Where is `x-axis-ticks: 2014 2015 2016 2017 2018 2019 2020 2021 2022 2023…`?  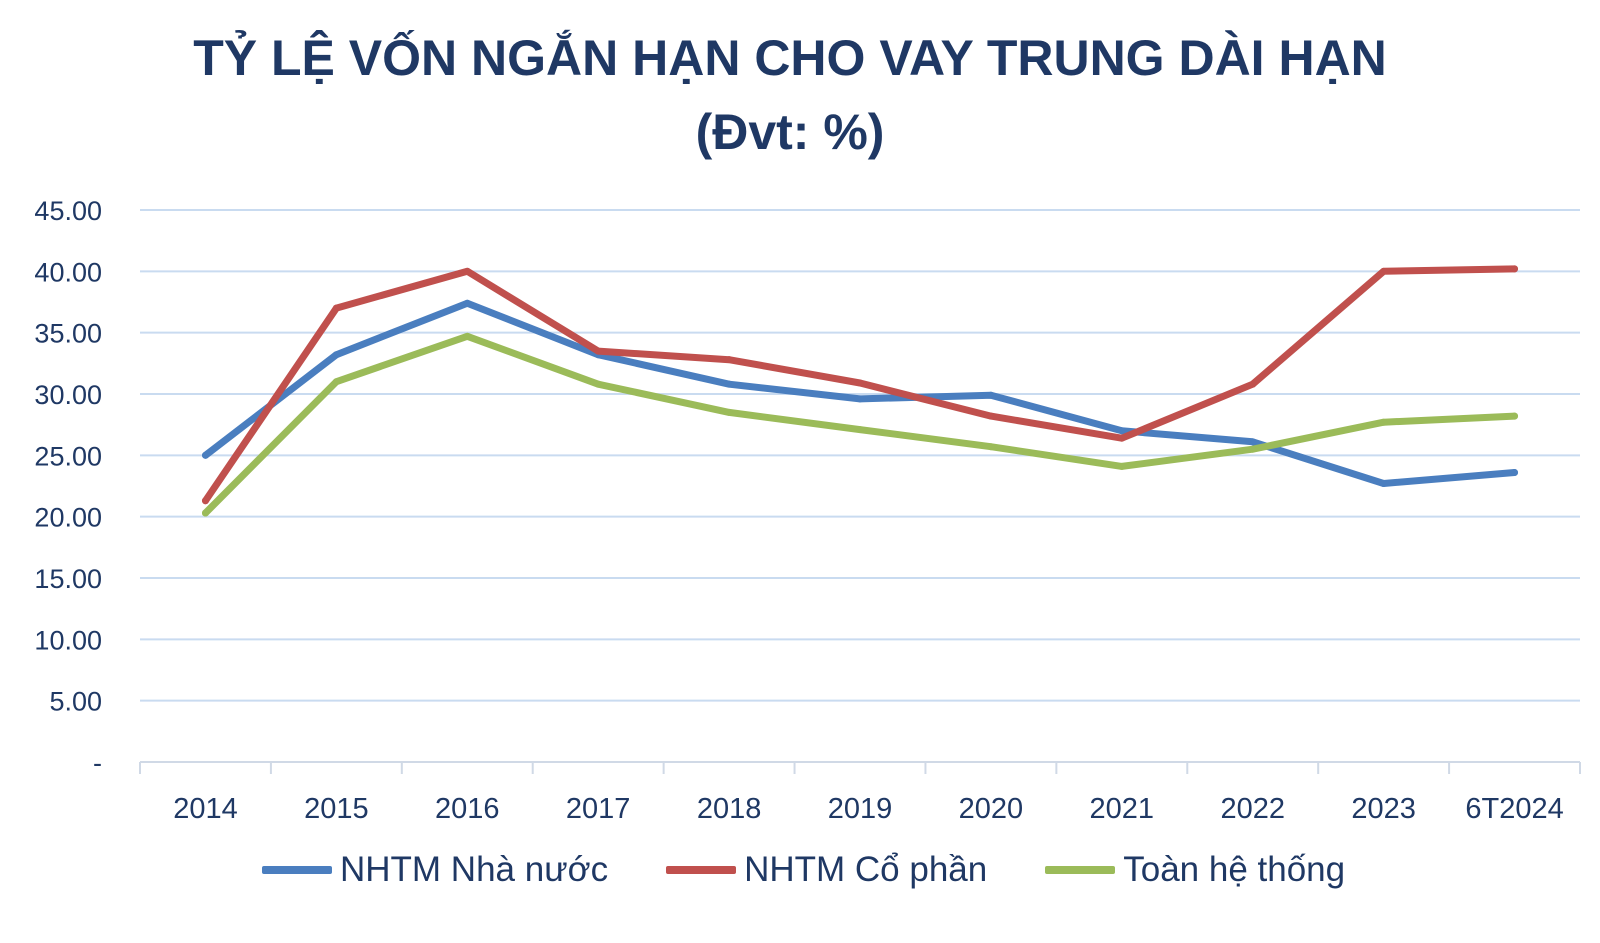 x-axis-ticks: 2014 2015 2016 2017 2018 2019 2020 2021 2022 2023… is located at coordinates (868, 809).